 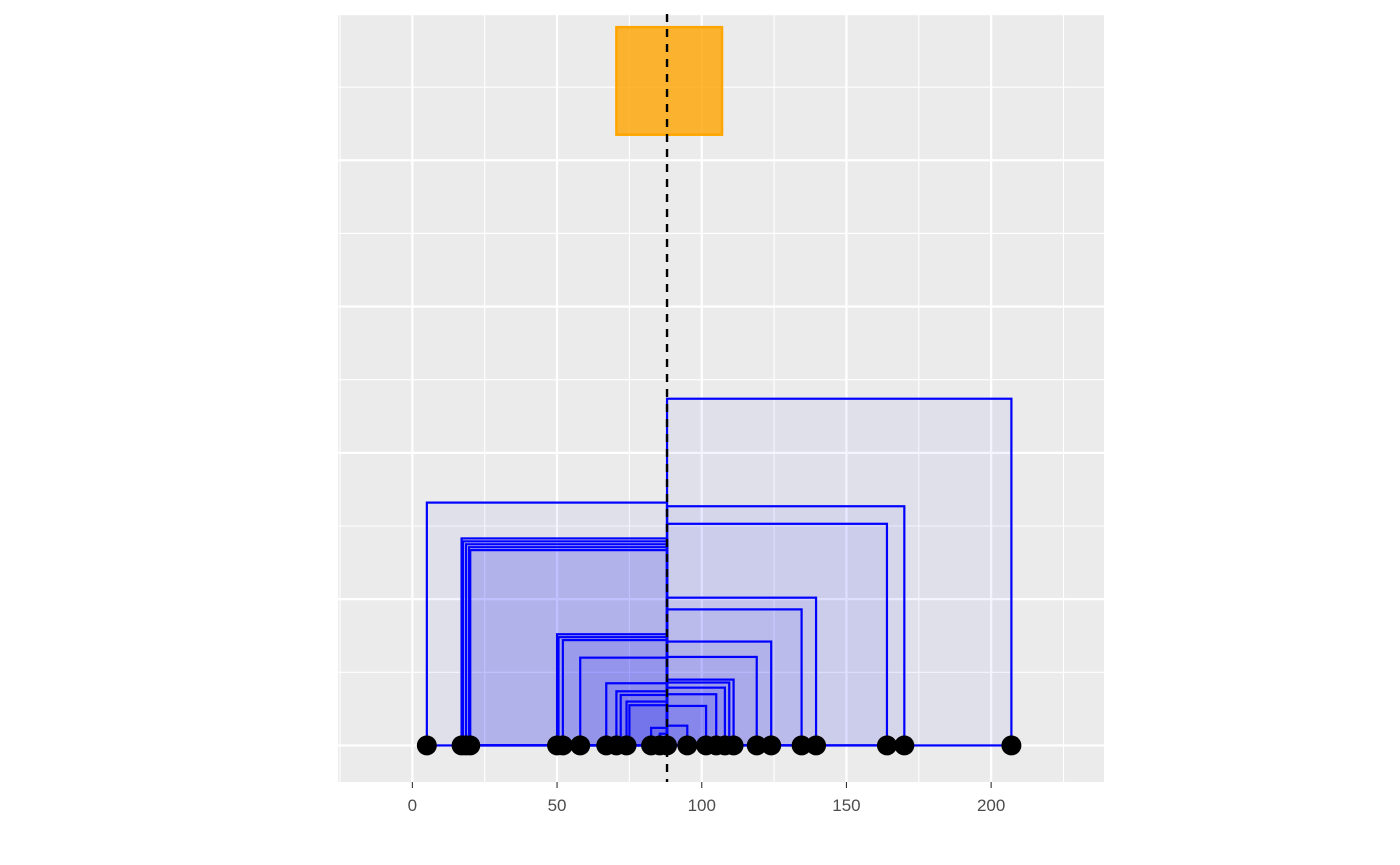 I want to click on x-tick-label: 0, so click(x=412, y=805).